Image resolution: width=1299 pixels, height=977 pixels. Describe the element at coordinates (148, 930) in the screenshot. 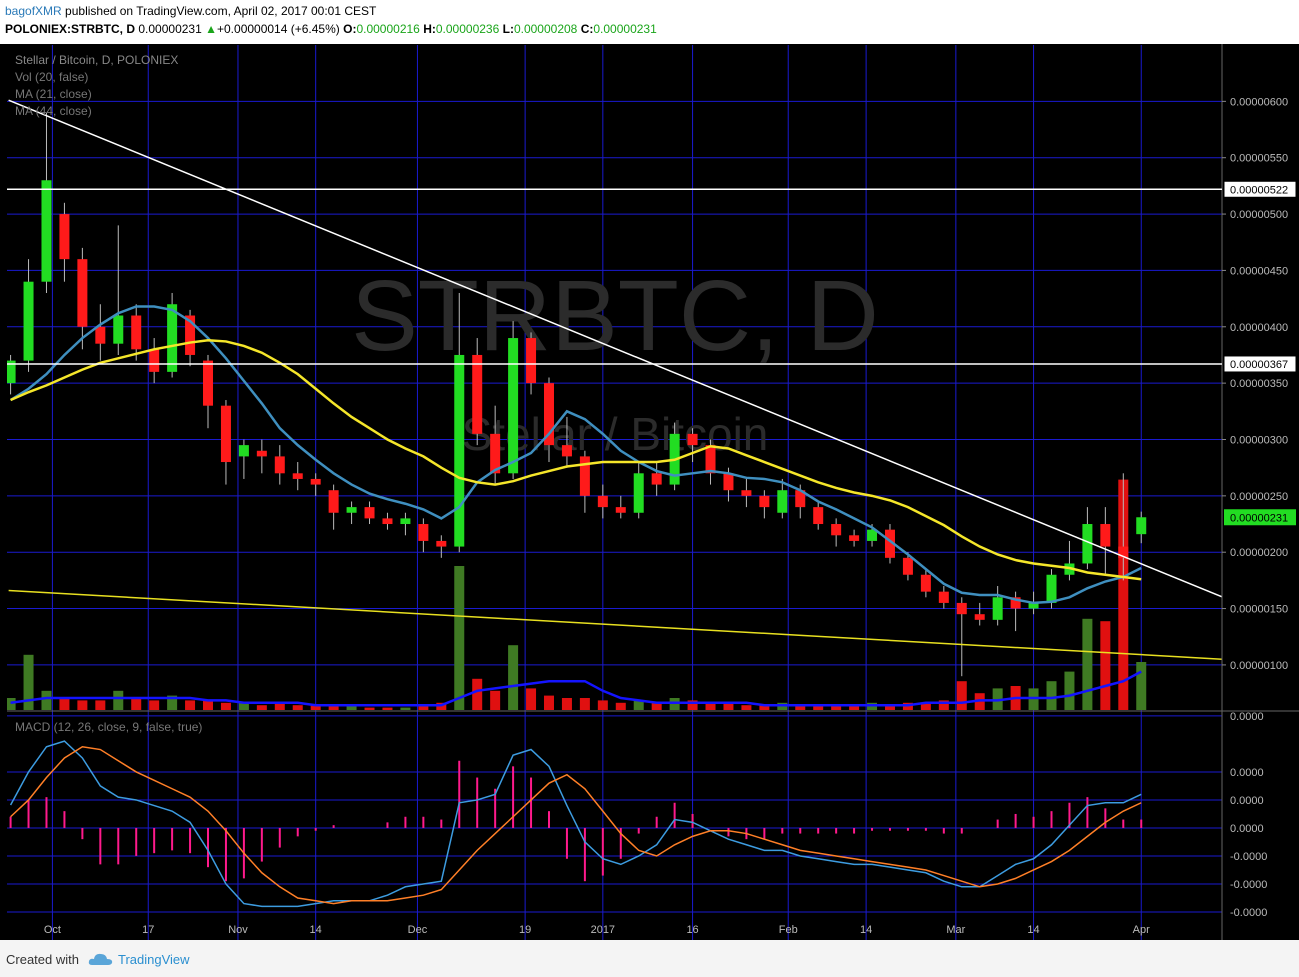

I see `x-tick-label: 17` at that location.